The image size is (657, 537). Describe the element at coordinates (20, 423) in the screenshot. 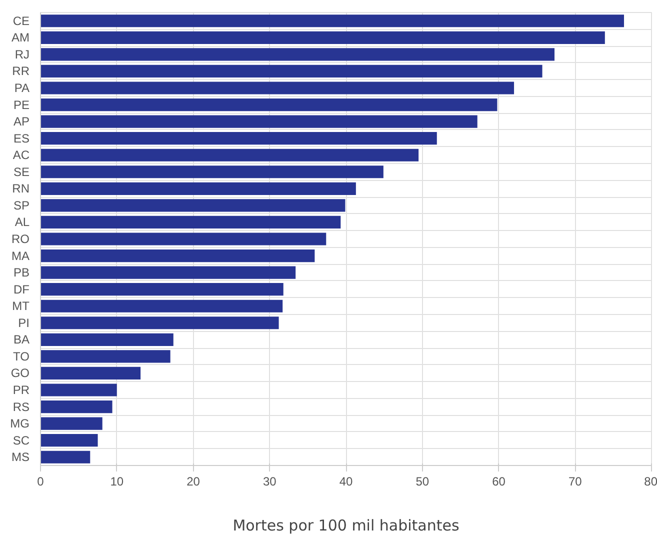

I see `y-tick-label: MG` at that location.